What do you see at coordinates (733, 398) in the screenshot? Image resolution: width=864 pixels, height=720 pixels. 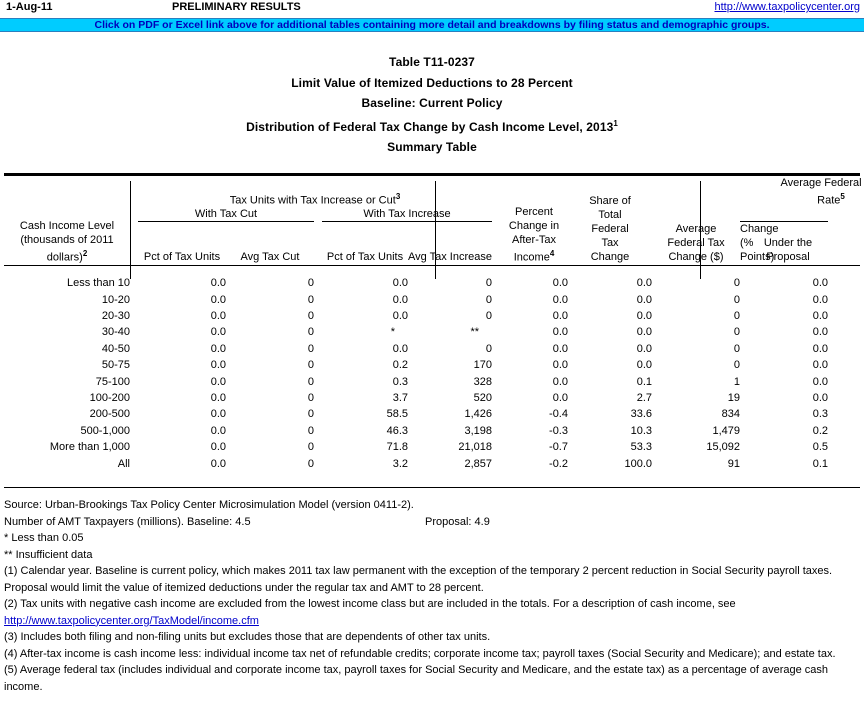 I see `cell-avg-chg: 19` at bounding box center [733, 398].